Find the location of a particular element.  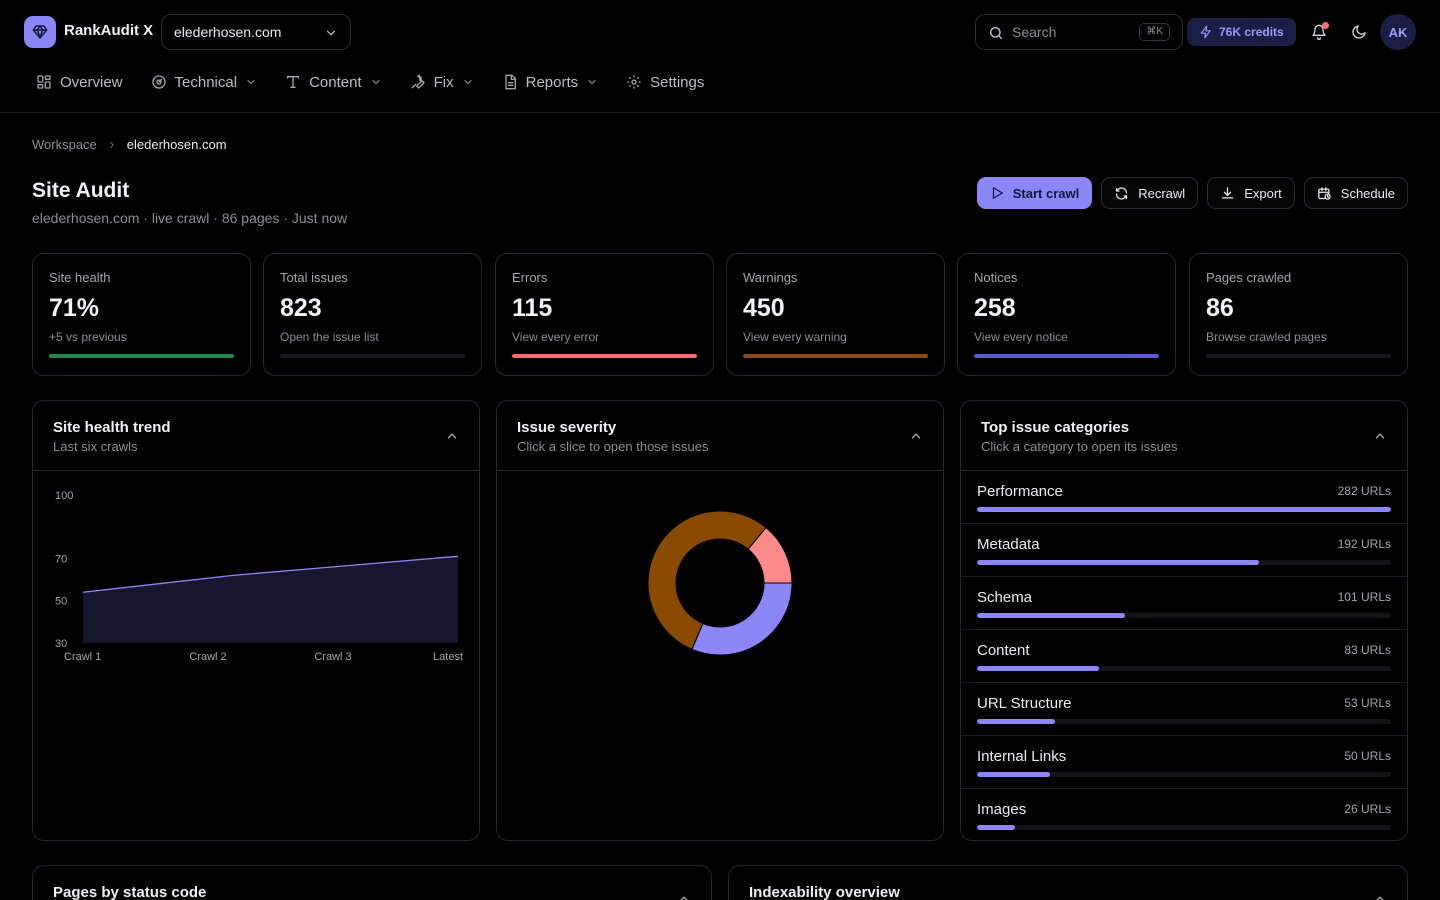

gauge-icon is located at coordinates (158, 82).